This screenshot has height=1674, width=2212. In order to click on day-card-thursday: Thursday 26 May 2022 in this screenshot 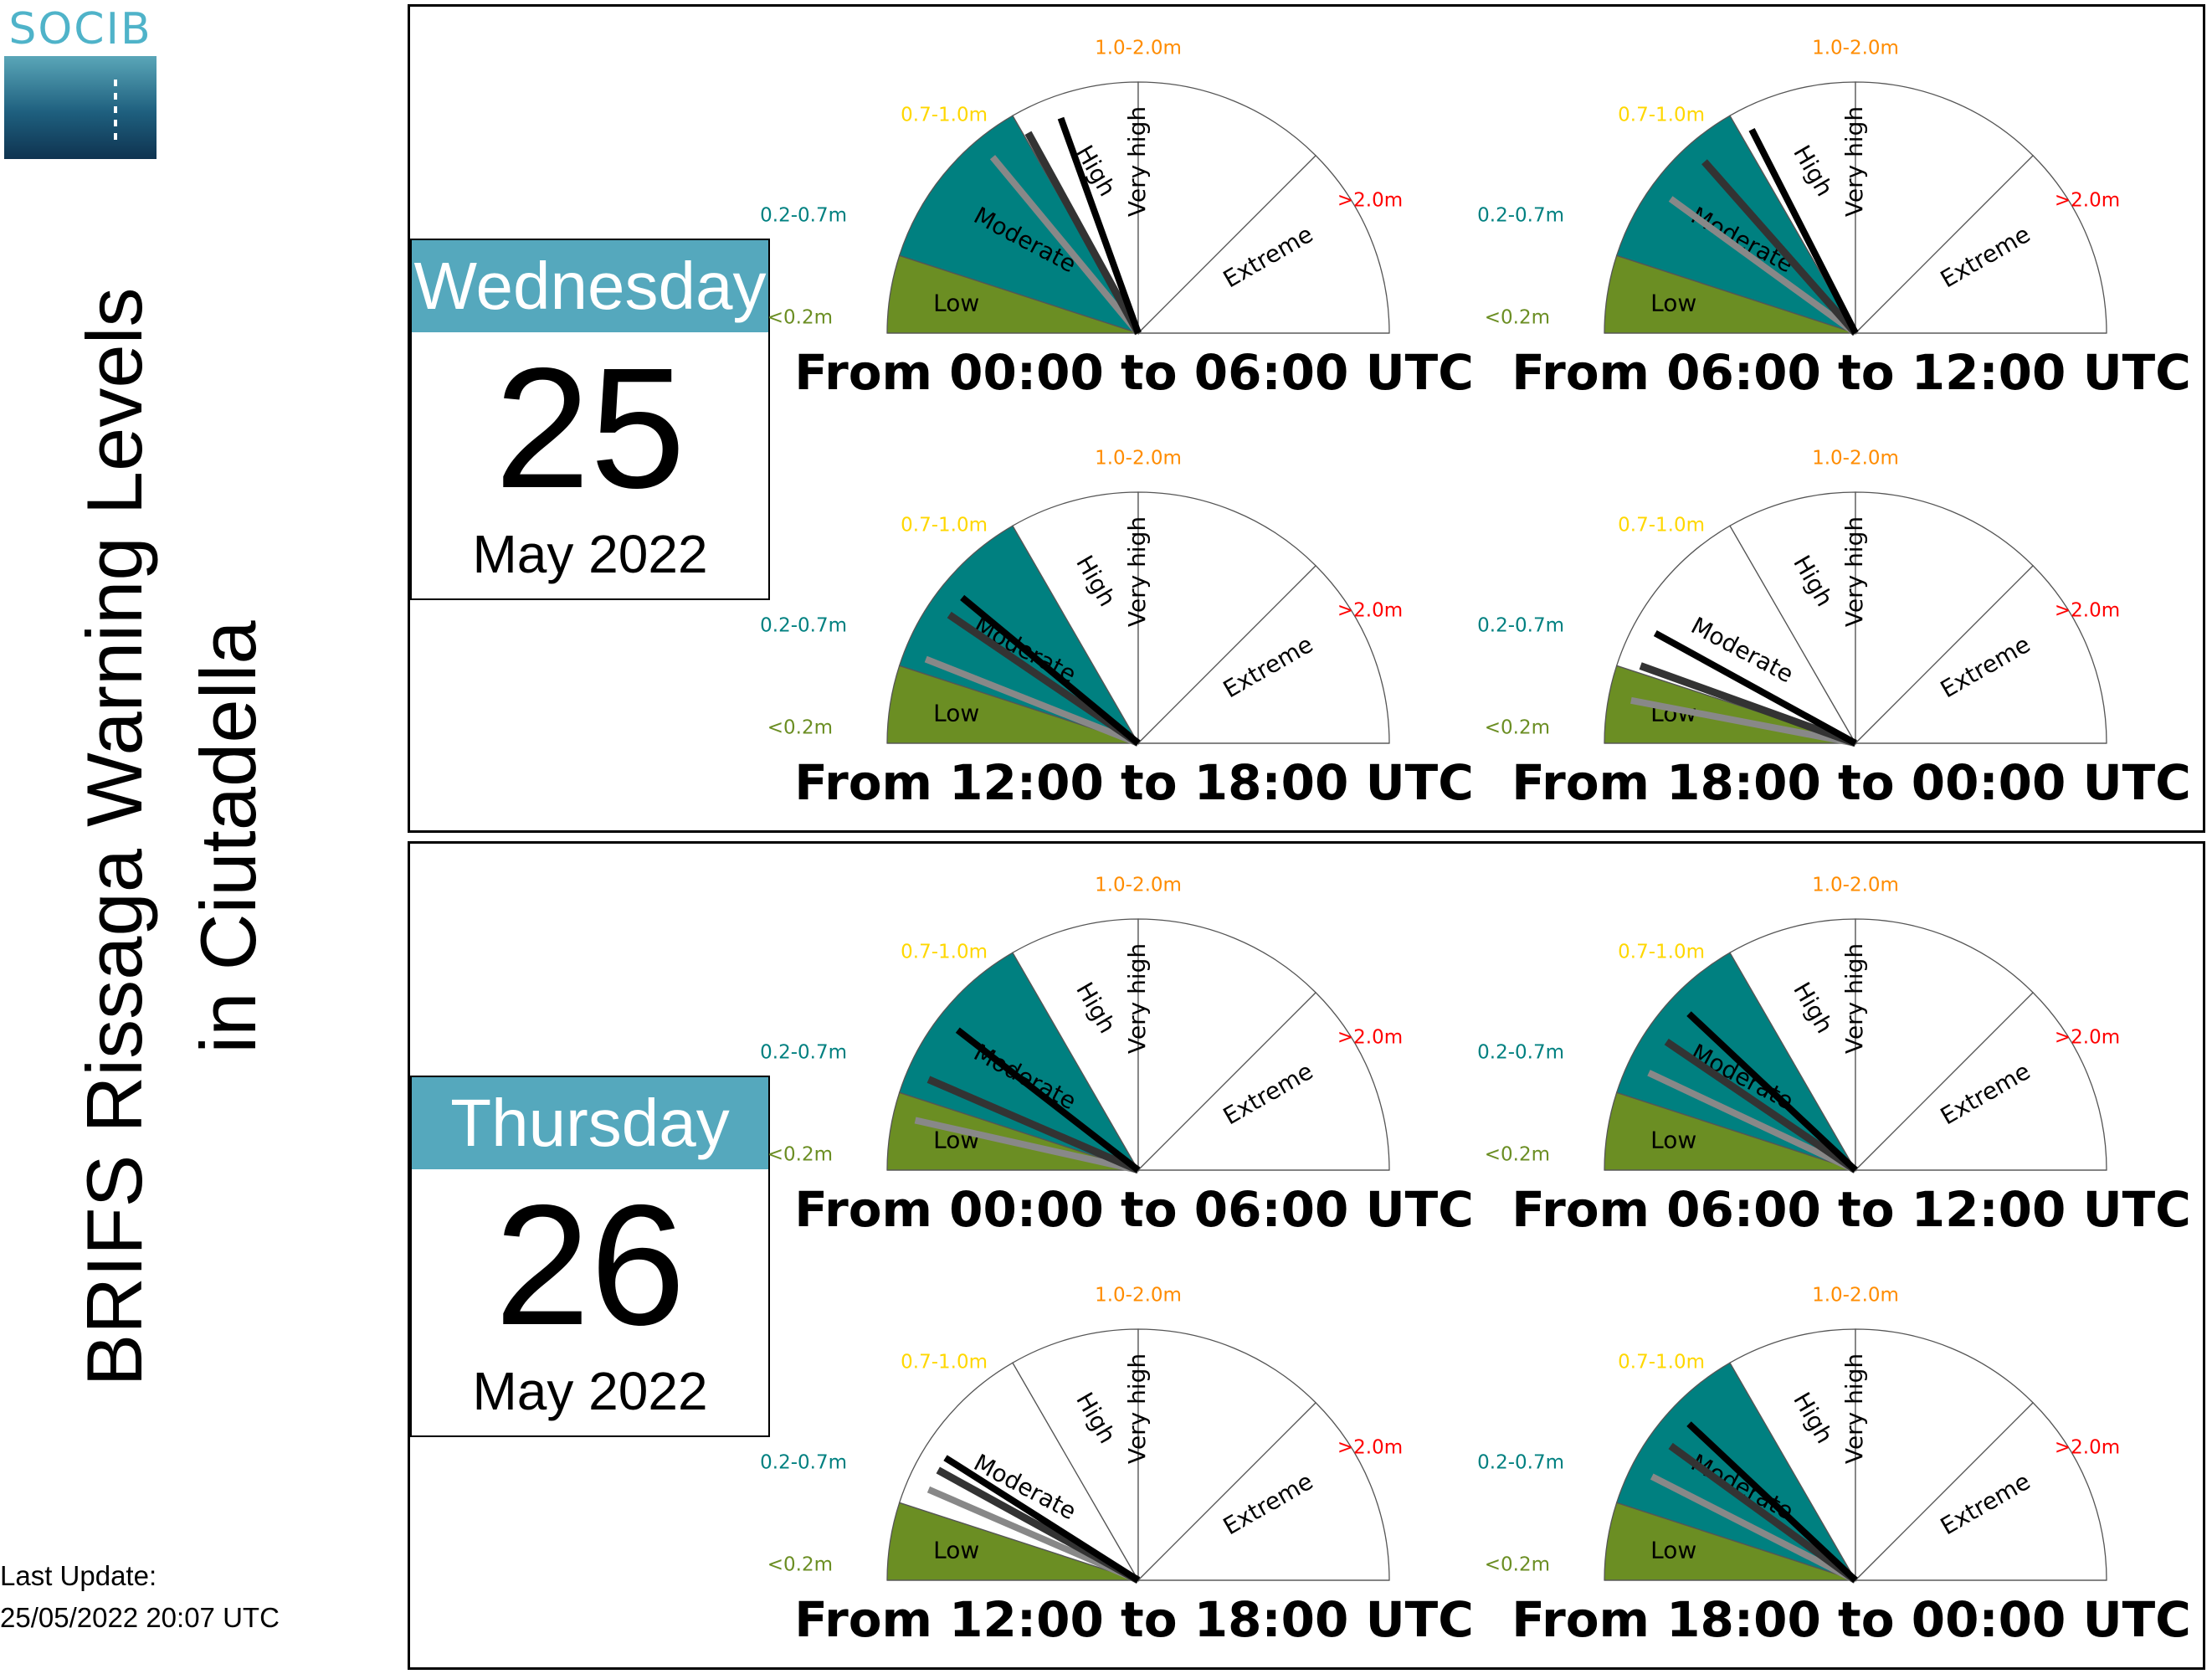, I will do `click(590, 1256)`.